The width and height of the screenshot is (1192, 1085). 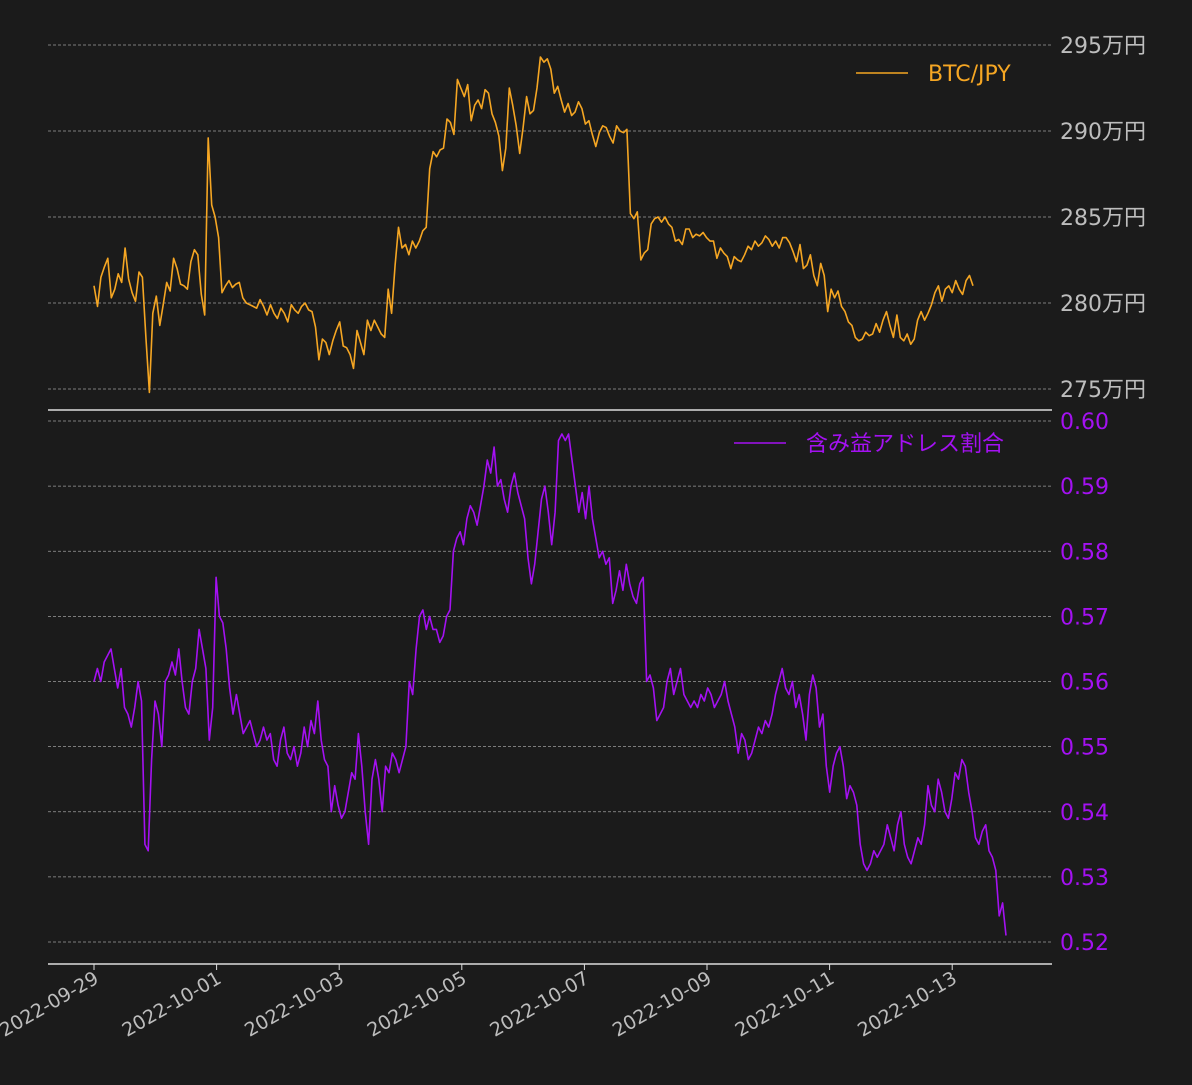 What do you see at coordinates (905, 444) in the screenshot?
I see `ratio-legend-label: 含み益アドレス割合` at bounding box center [905, 444].